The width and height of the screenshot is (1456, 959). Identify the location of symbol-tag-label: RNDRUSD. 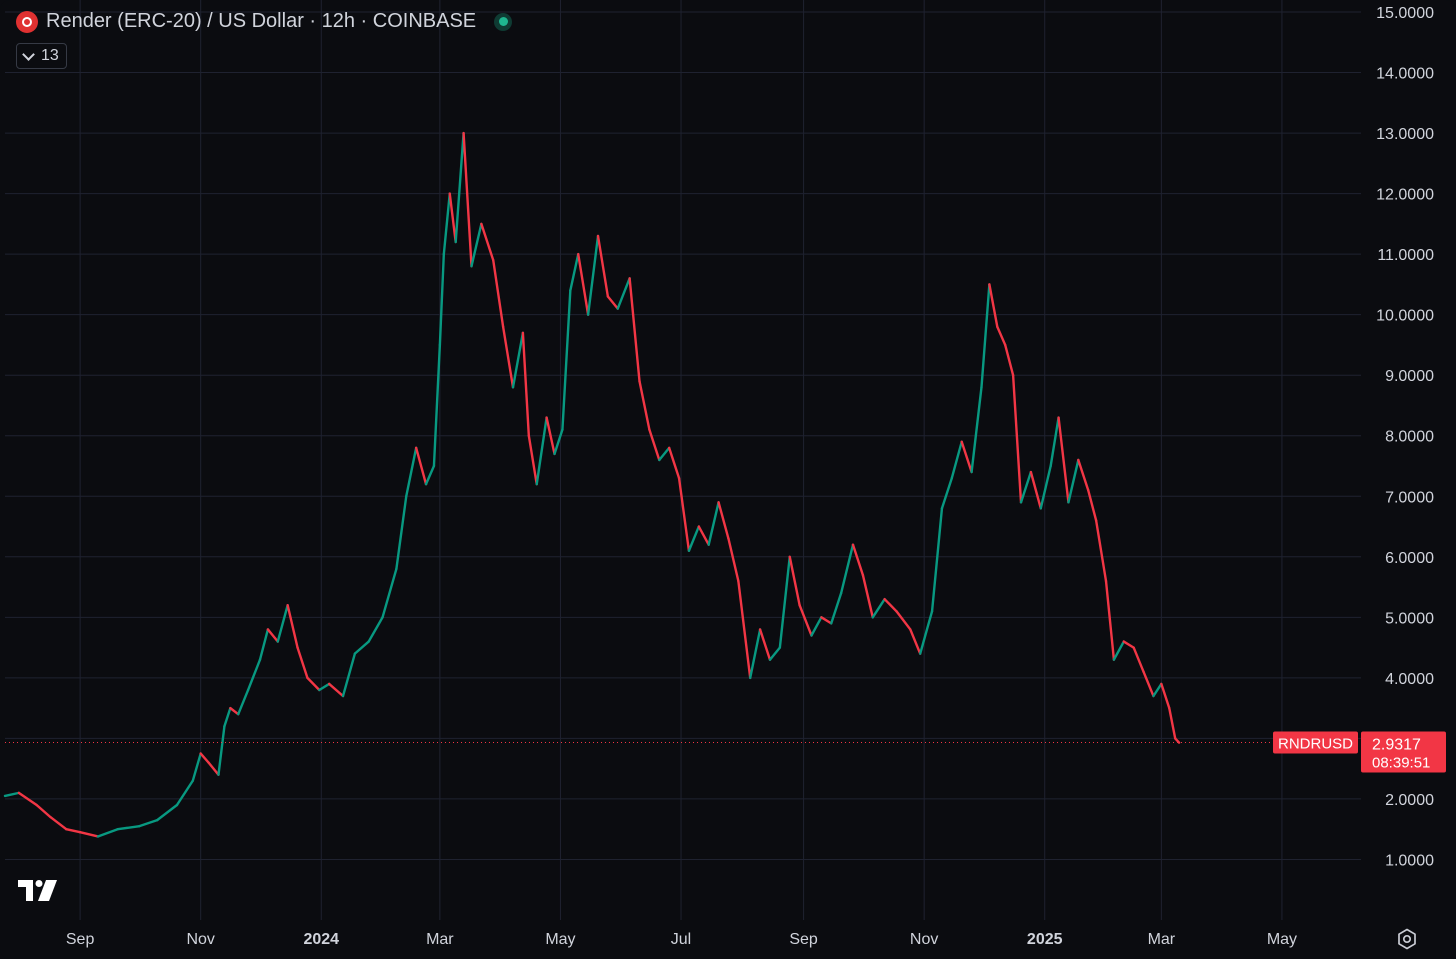
(1315, 744).